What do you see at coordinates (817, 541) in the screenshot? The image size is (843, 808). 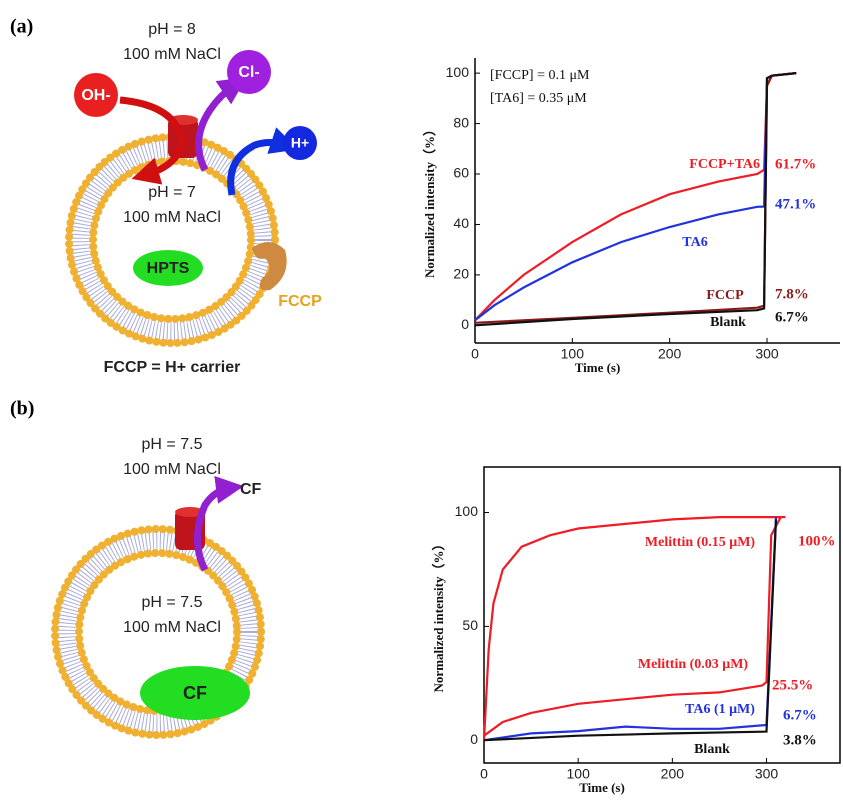 I see `end-label: 100%` at bounding box center [817, 541].